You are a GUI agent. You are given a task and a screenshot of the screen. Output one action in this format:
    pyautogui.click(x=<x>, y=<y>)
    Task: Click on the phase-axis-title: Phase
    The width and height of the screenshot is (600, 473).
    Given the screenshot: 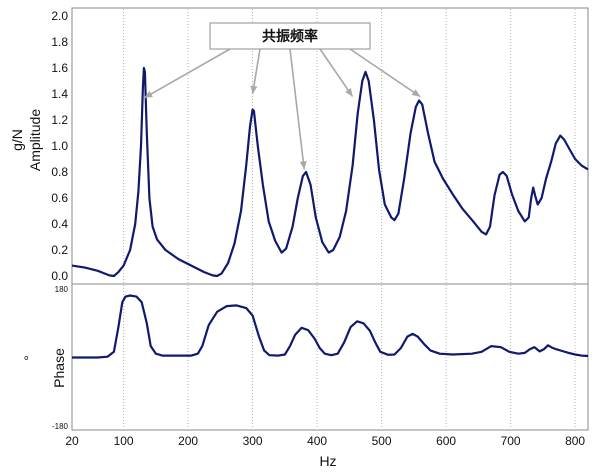 What is the action you would take?
    pyautogui.click(x=59, y=368)
    